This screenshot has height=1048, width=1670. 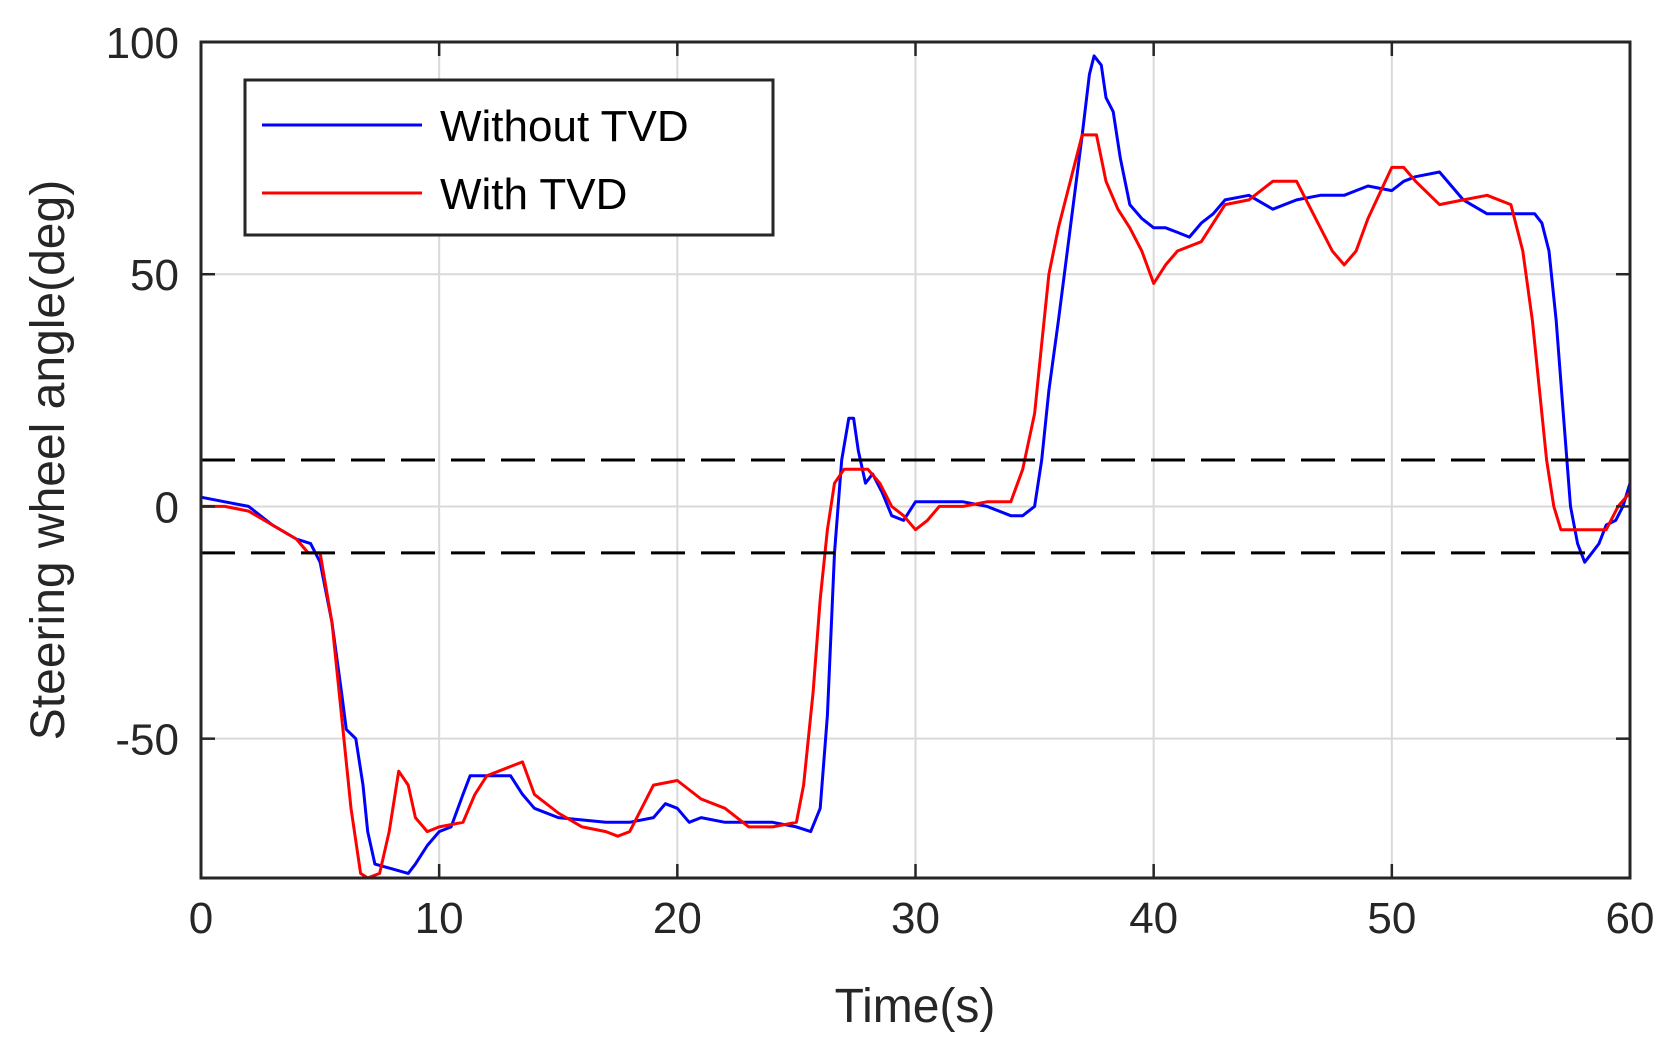 I want to click on x-tick-labels: 0 10 20 30 40 50 60, so click(x=922, y=918).